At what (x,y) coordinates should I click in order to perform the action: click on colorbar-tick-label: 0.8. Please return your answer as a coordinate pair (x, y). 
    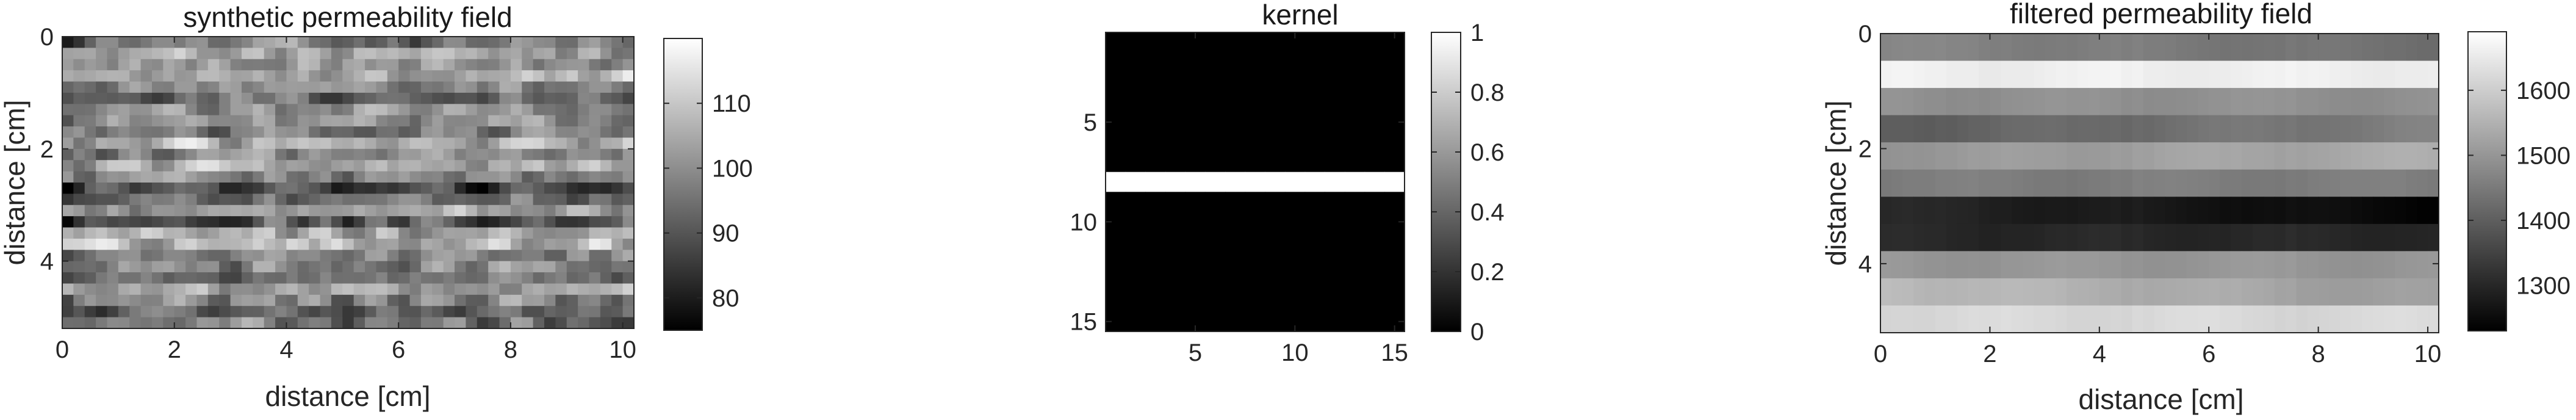
    Looking at the image, I should click on (1487, 92).